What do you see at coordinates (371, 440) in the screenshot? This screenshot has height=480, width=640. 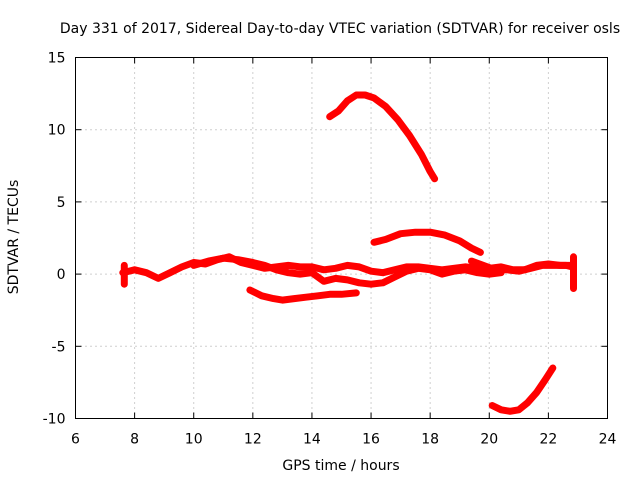 I see `x-tick-label: 16` at bounding box center [371, 440].